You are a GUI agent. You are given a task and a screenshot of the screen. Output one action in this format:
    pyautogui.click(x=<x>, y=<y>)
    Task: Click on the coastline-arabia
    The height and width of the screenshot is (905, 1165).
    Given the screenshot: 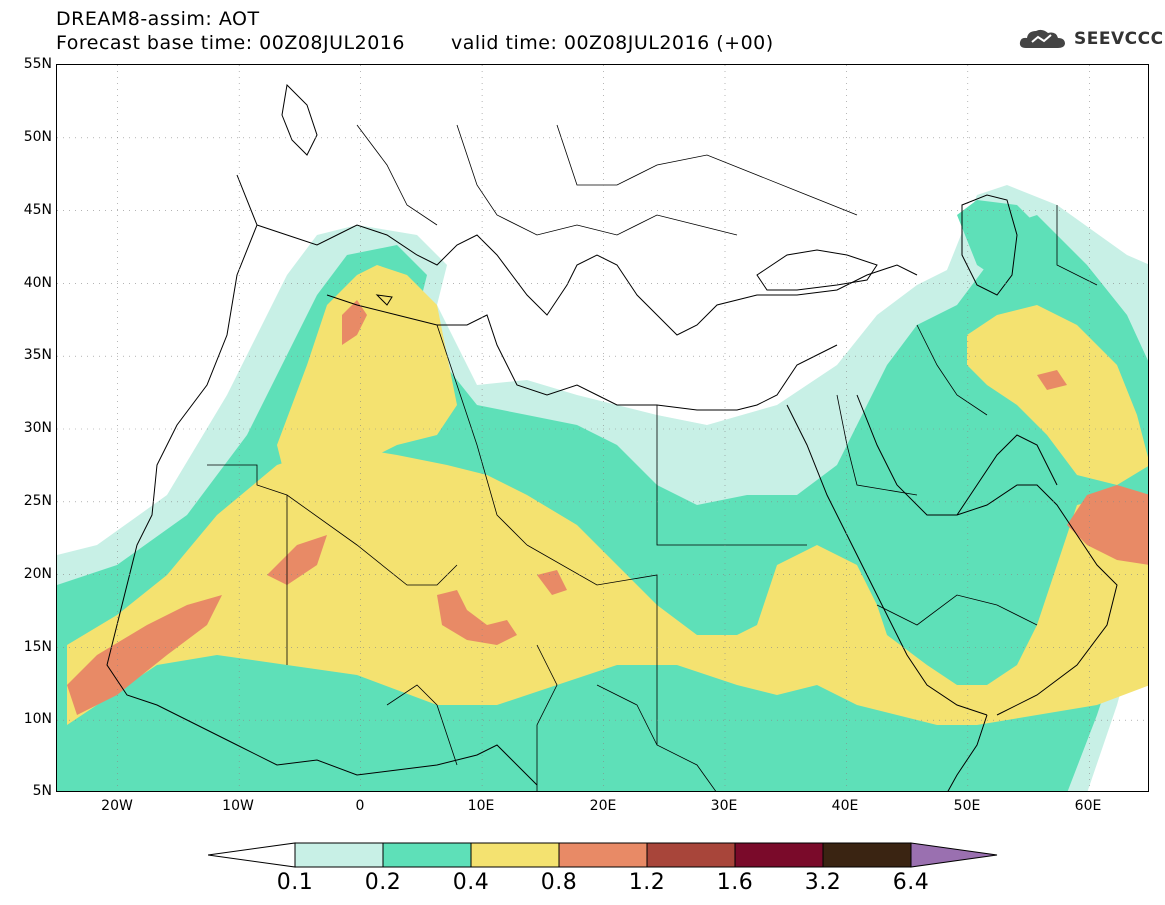 What is the action you would take?
    pyautogui.click(x=987, y=555)
    